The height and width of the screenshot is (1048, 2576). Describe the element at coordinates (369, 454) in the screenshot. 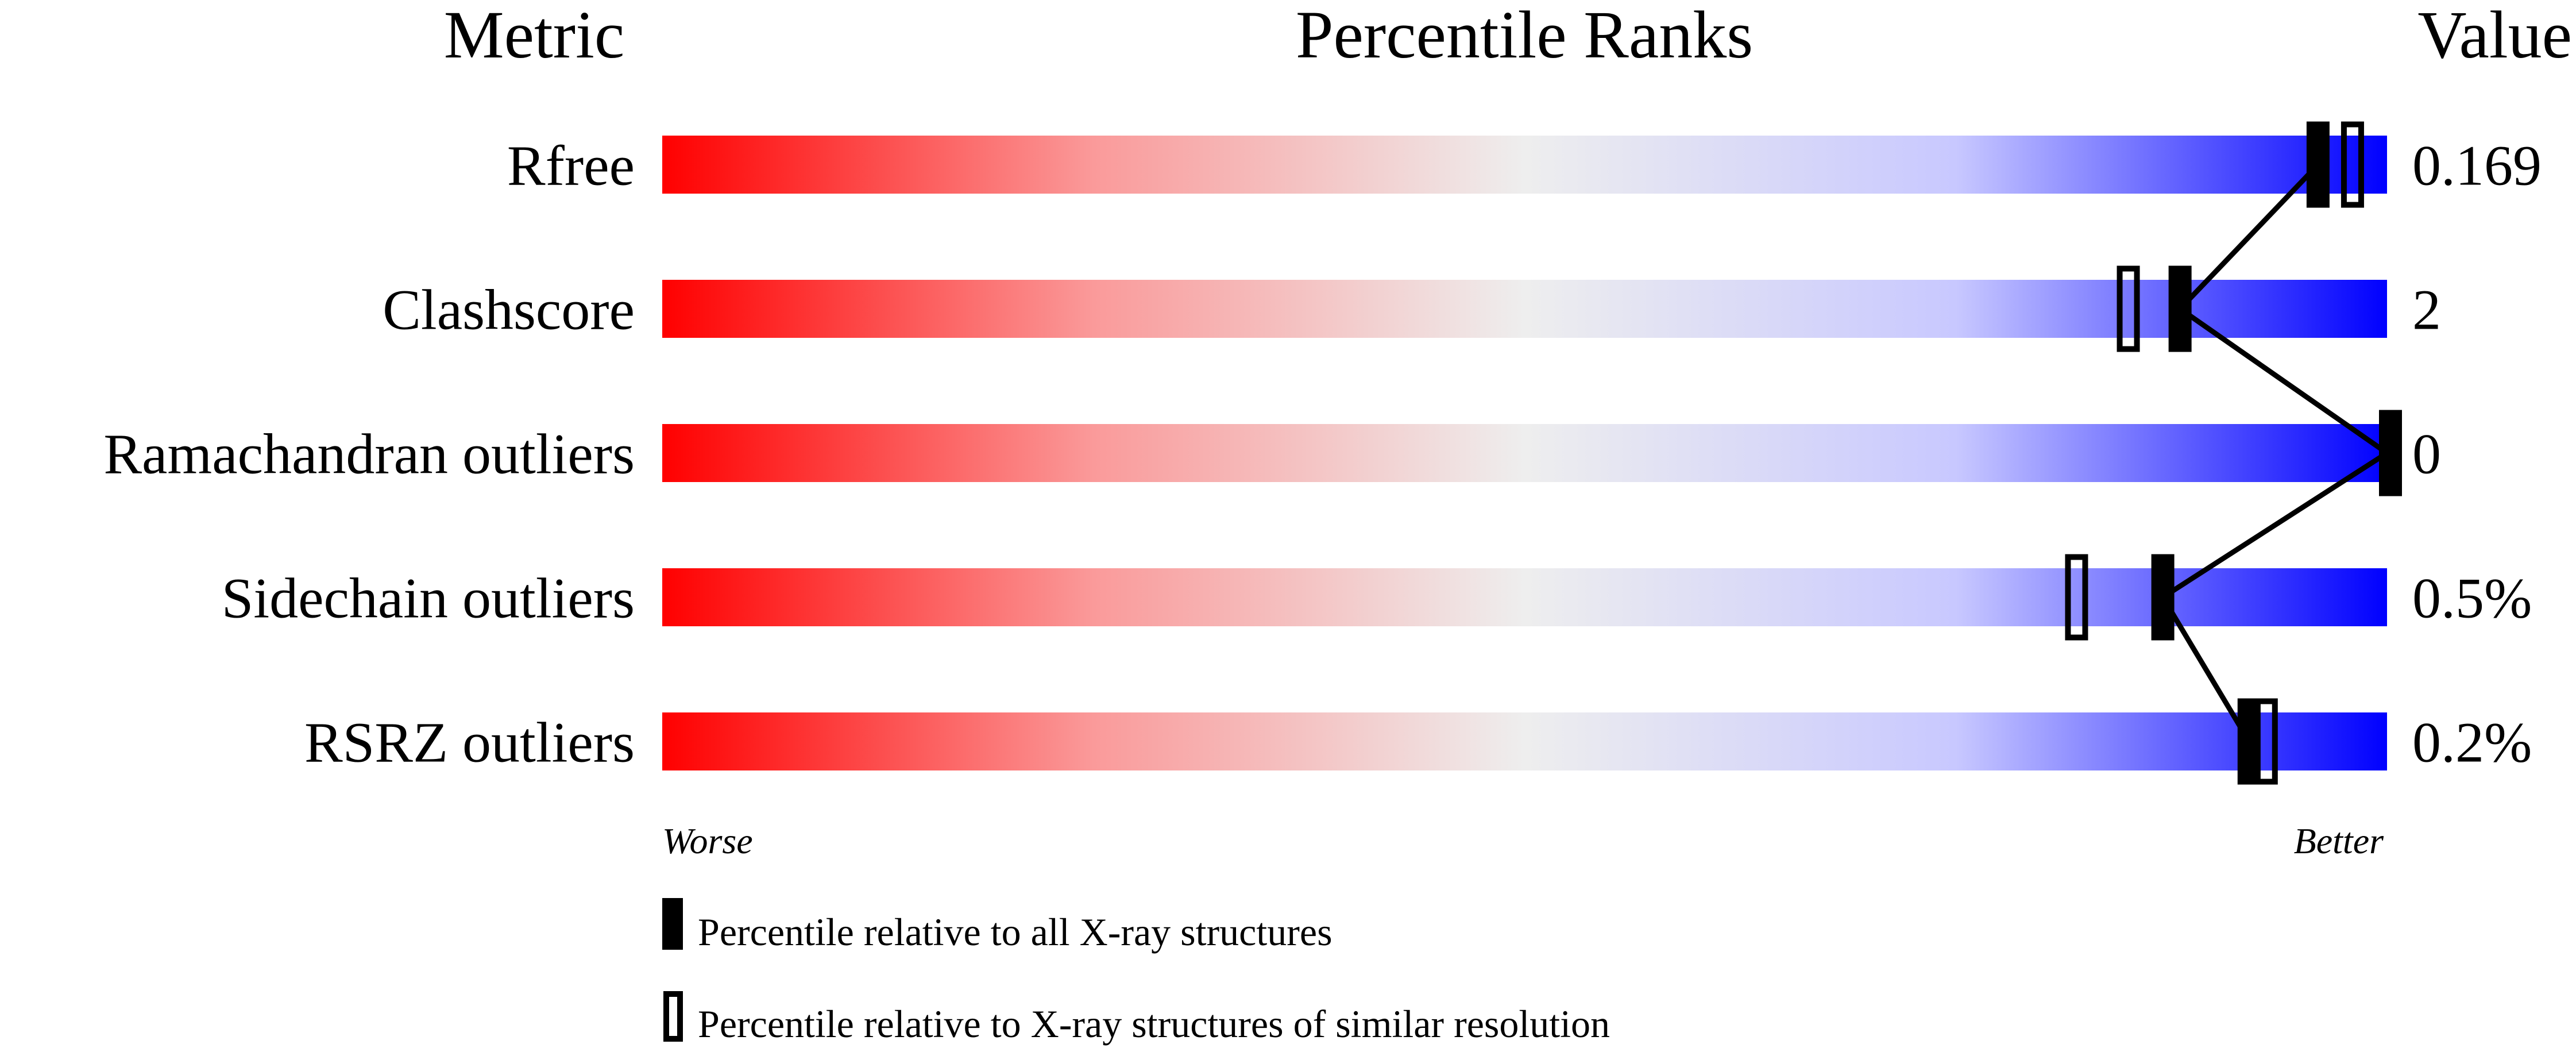

I see `metric-label: Ramachandran outliers` at that location.